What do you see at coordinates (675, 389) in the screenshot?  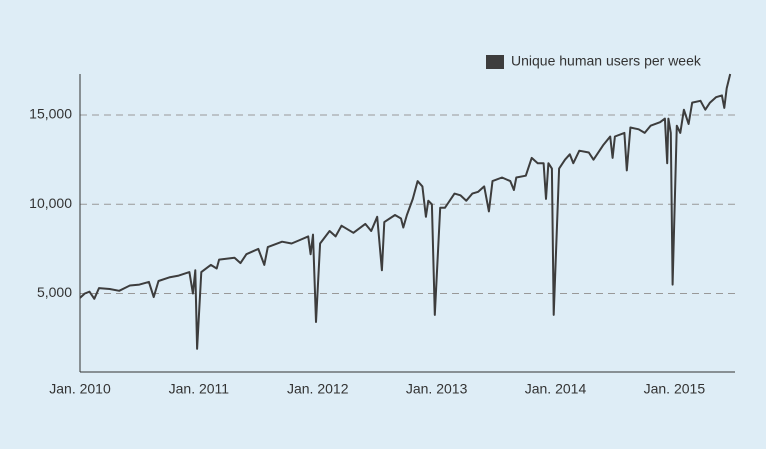 I see `x-tick-label: Jan. 2015` at bounding box center [675, 389].